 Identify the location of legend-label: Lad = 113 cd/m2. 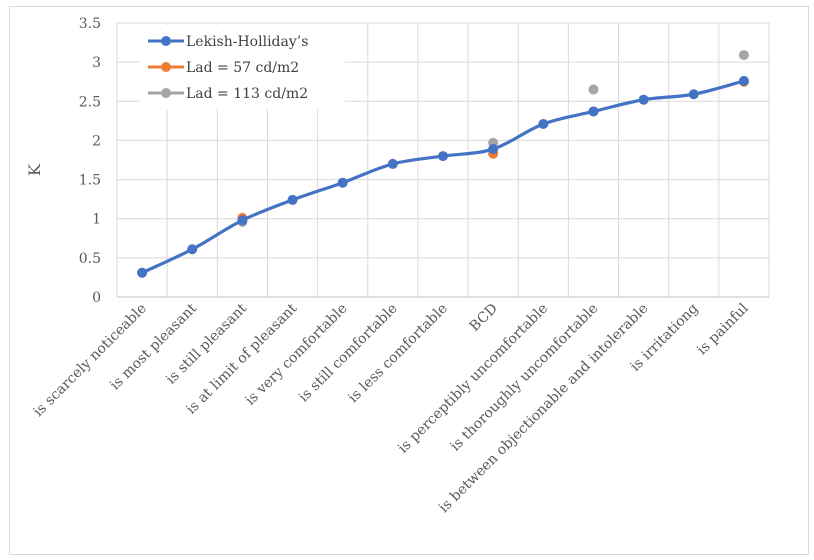
(247, 94).